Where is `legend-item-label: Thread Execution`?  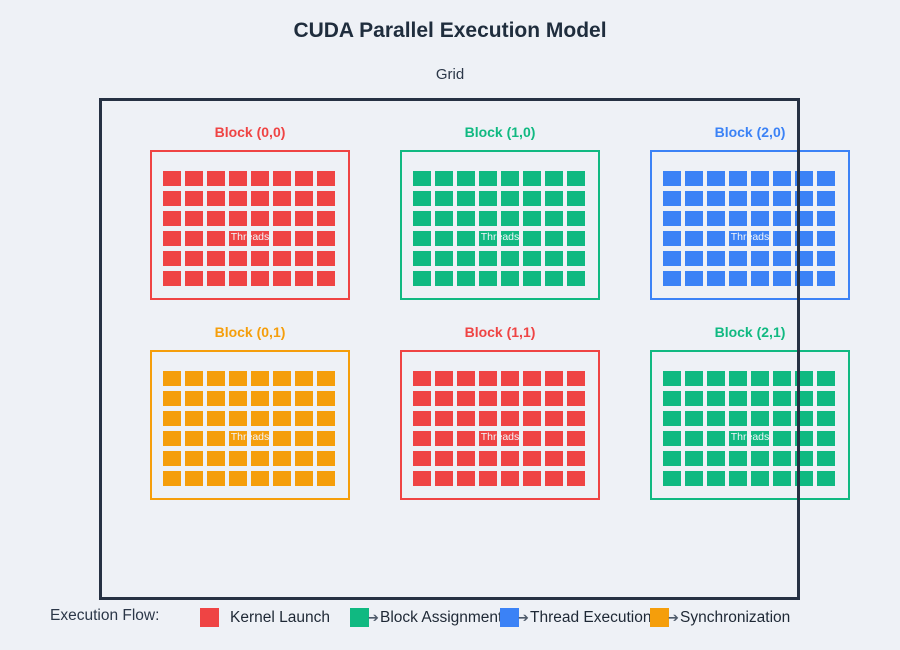 legend-item-label: Thread Execution is located at coordinates (591, 617).